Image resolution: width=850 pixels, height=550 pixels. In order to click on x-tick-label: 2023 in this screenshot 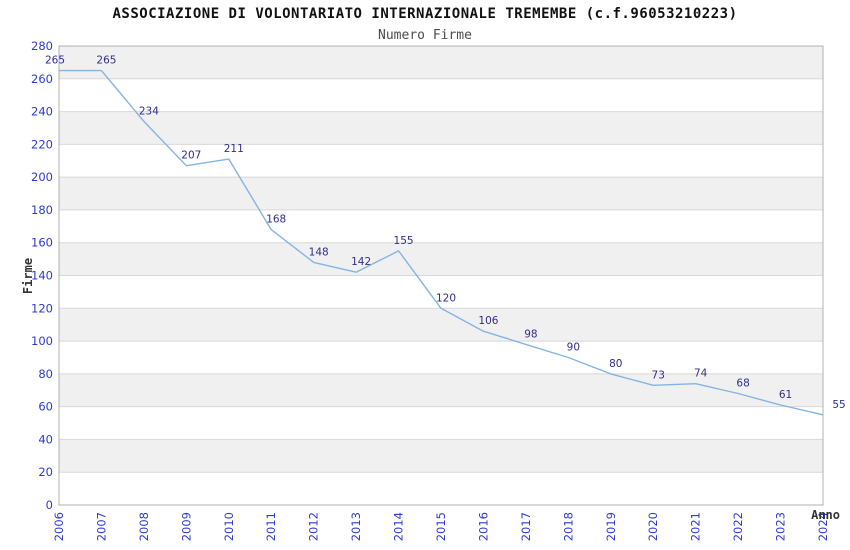, I will do `click(781, 526)`.